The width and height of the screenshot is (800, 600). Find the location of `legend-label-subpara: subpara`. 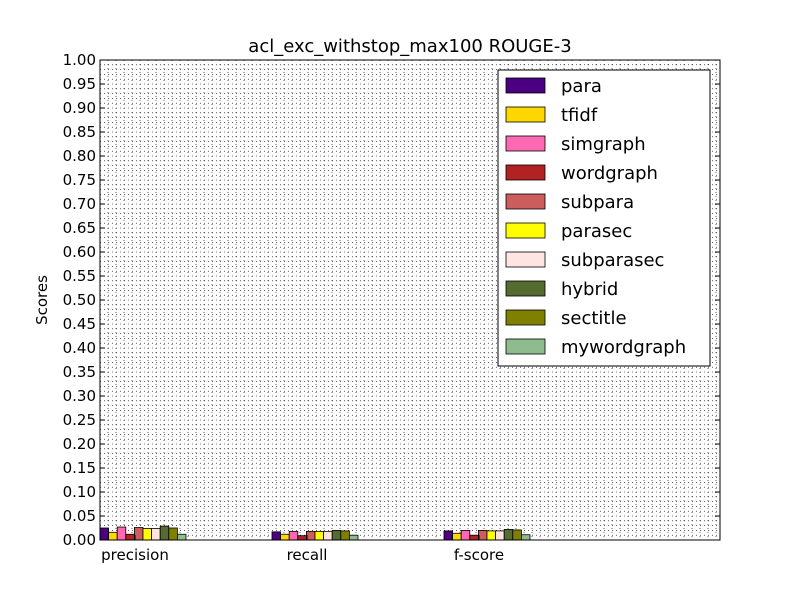

legend-label-subpara: subpara is located at coordinates (597, 202).